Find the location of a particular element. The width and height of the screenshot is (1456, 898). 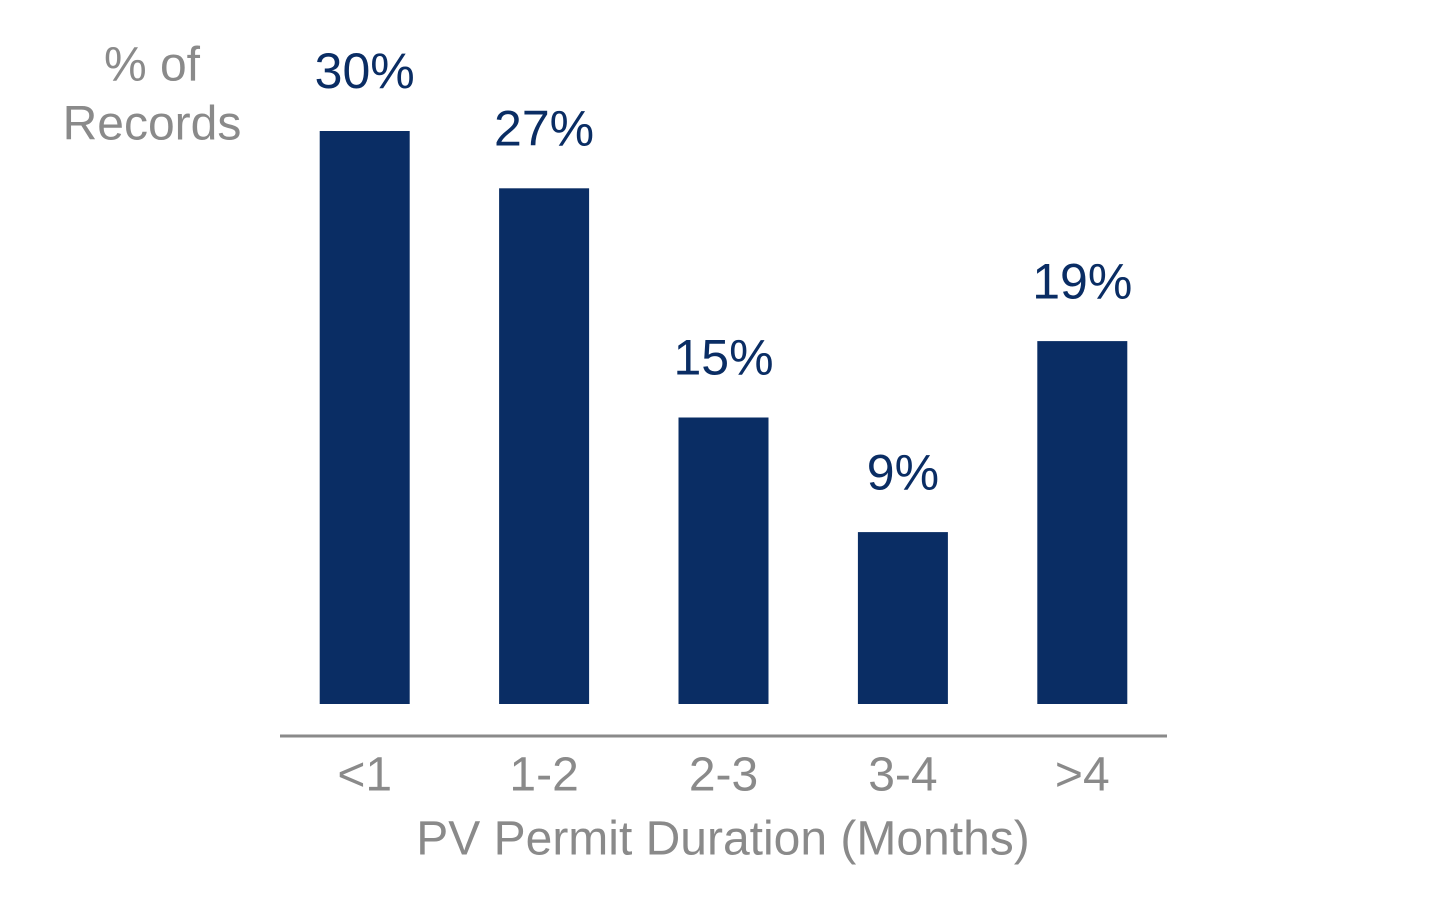

value-label: 30% is located at coordinates (365, 71).